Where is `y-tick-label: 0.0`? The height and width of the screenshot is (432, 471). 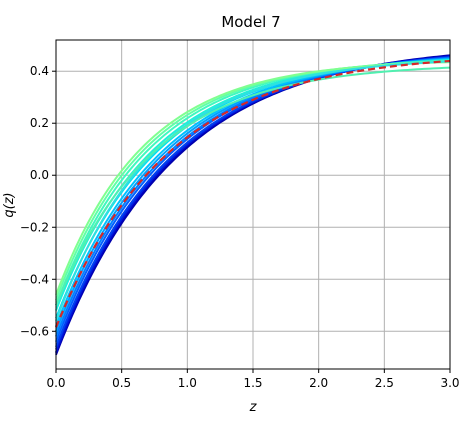 y-tick-label: 0.0 is located at coordinates (39, 175).